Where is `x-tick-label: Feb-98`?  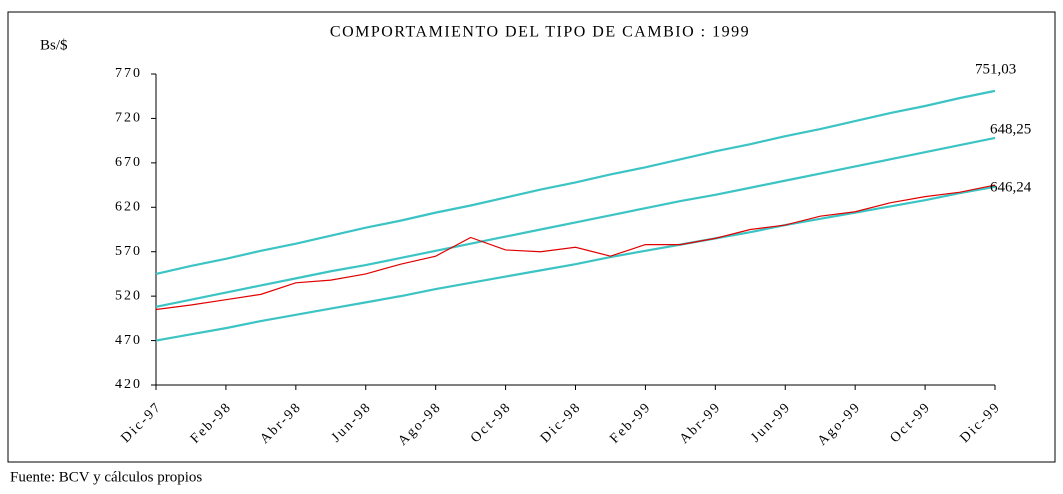
x-tick-label: Feb-98 is located at coordinates (211, 422).